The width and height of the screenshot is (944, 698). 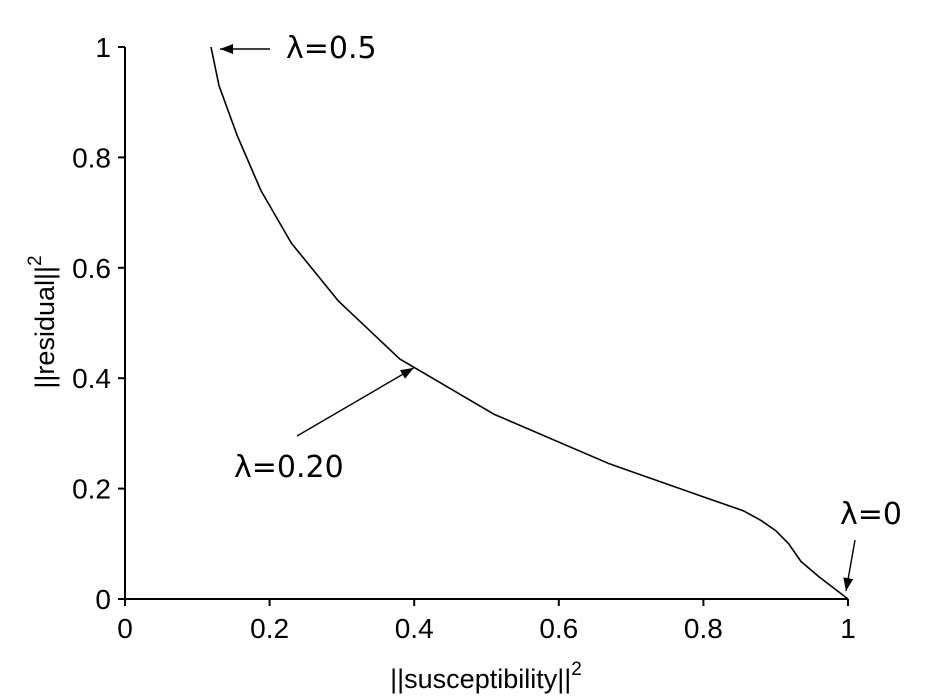 What do you see at coordinates (355, 402) in the screenshot?
I see `annotation-arrow-line` at bounding box center [355, 402].